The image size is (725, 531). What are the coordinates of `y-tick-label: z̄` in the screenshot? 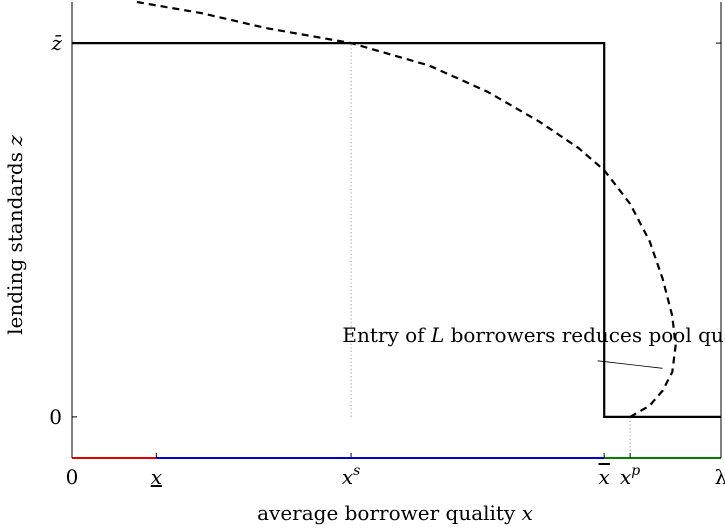 It's located at (56, 43).